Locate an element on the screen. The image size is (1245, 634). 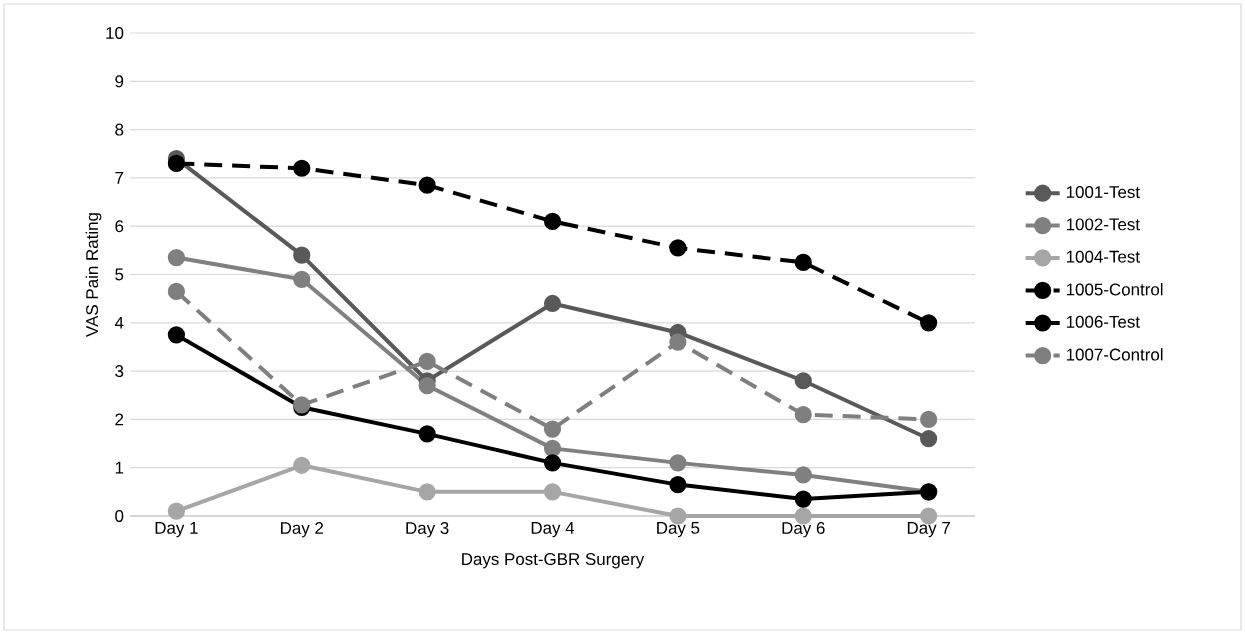
x-tick-label: Day 7 is located at coordinates (928, 530).